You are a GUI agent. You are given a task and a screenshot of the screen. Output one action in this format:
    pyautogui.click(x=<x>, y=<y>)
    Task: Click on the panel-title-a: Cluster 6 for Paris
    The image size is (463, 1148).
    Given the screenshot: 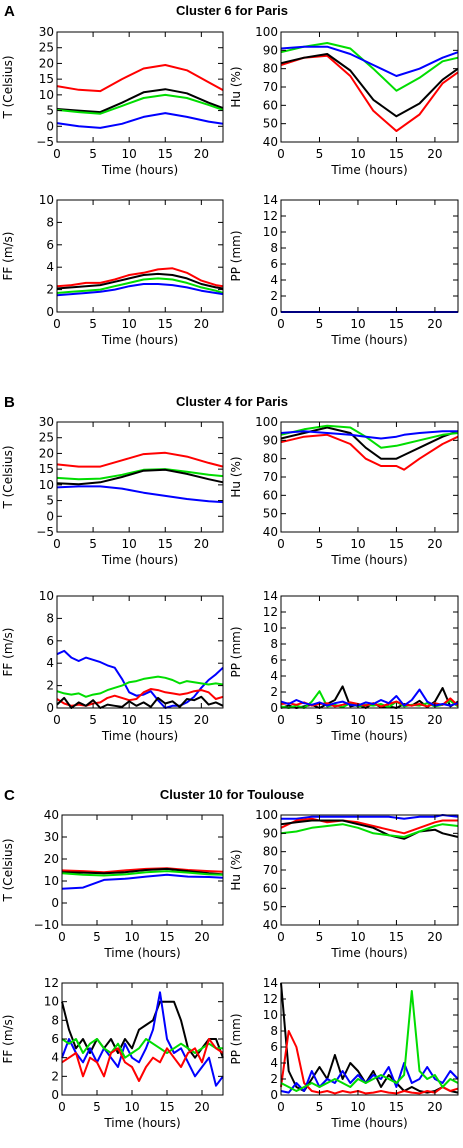 What is the action you would take?
    pyautogui.click(x=232, y=10)
    